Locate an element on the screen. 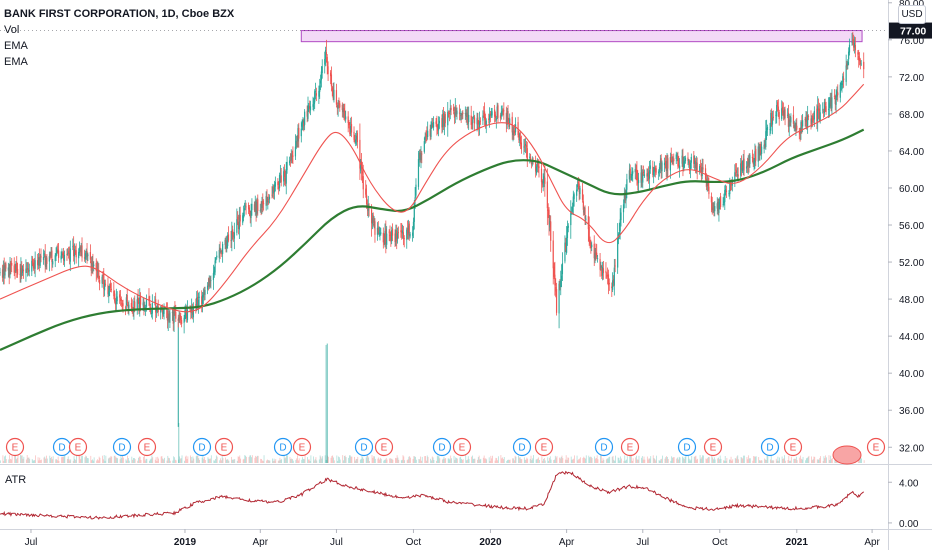 Image resolution: width=932 pixels, height=550 pixels. currency-button: USD is located at coordinates (912, 14).